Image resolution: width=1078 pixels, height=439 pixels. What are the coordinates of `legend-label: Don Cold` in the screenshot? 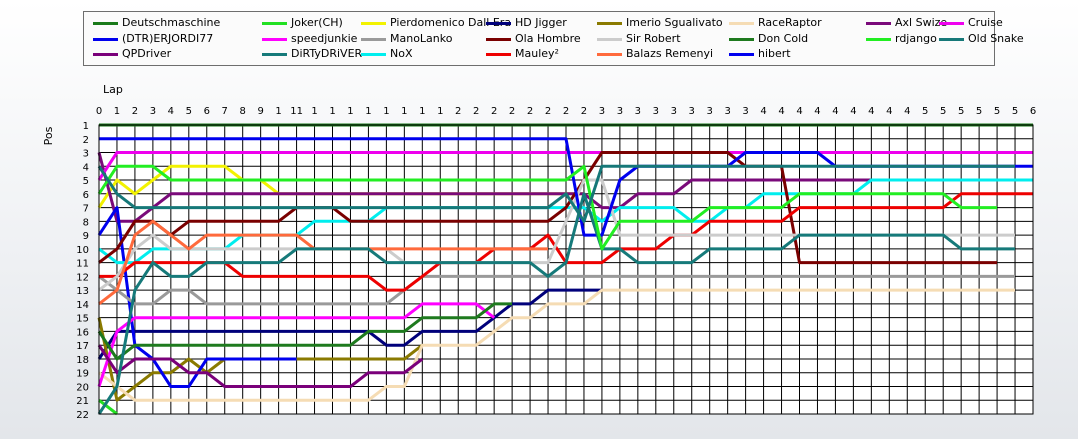 It's located at (783, 38).